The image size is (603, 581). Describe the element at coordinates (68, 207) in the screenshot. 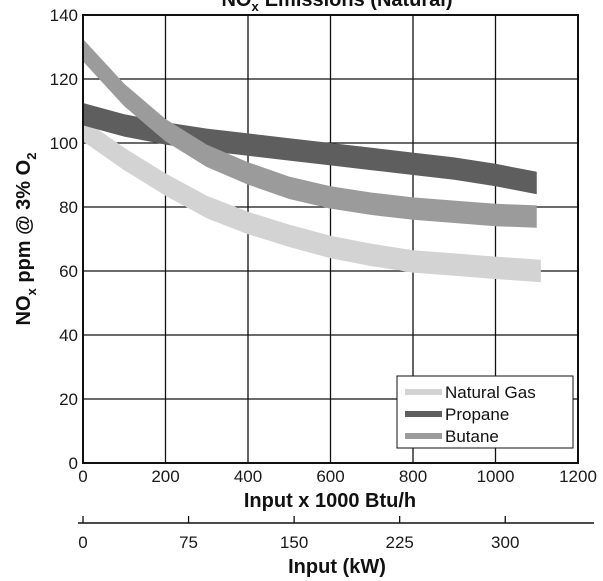

I see `y-tick-label: 80` at that location.